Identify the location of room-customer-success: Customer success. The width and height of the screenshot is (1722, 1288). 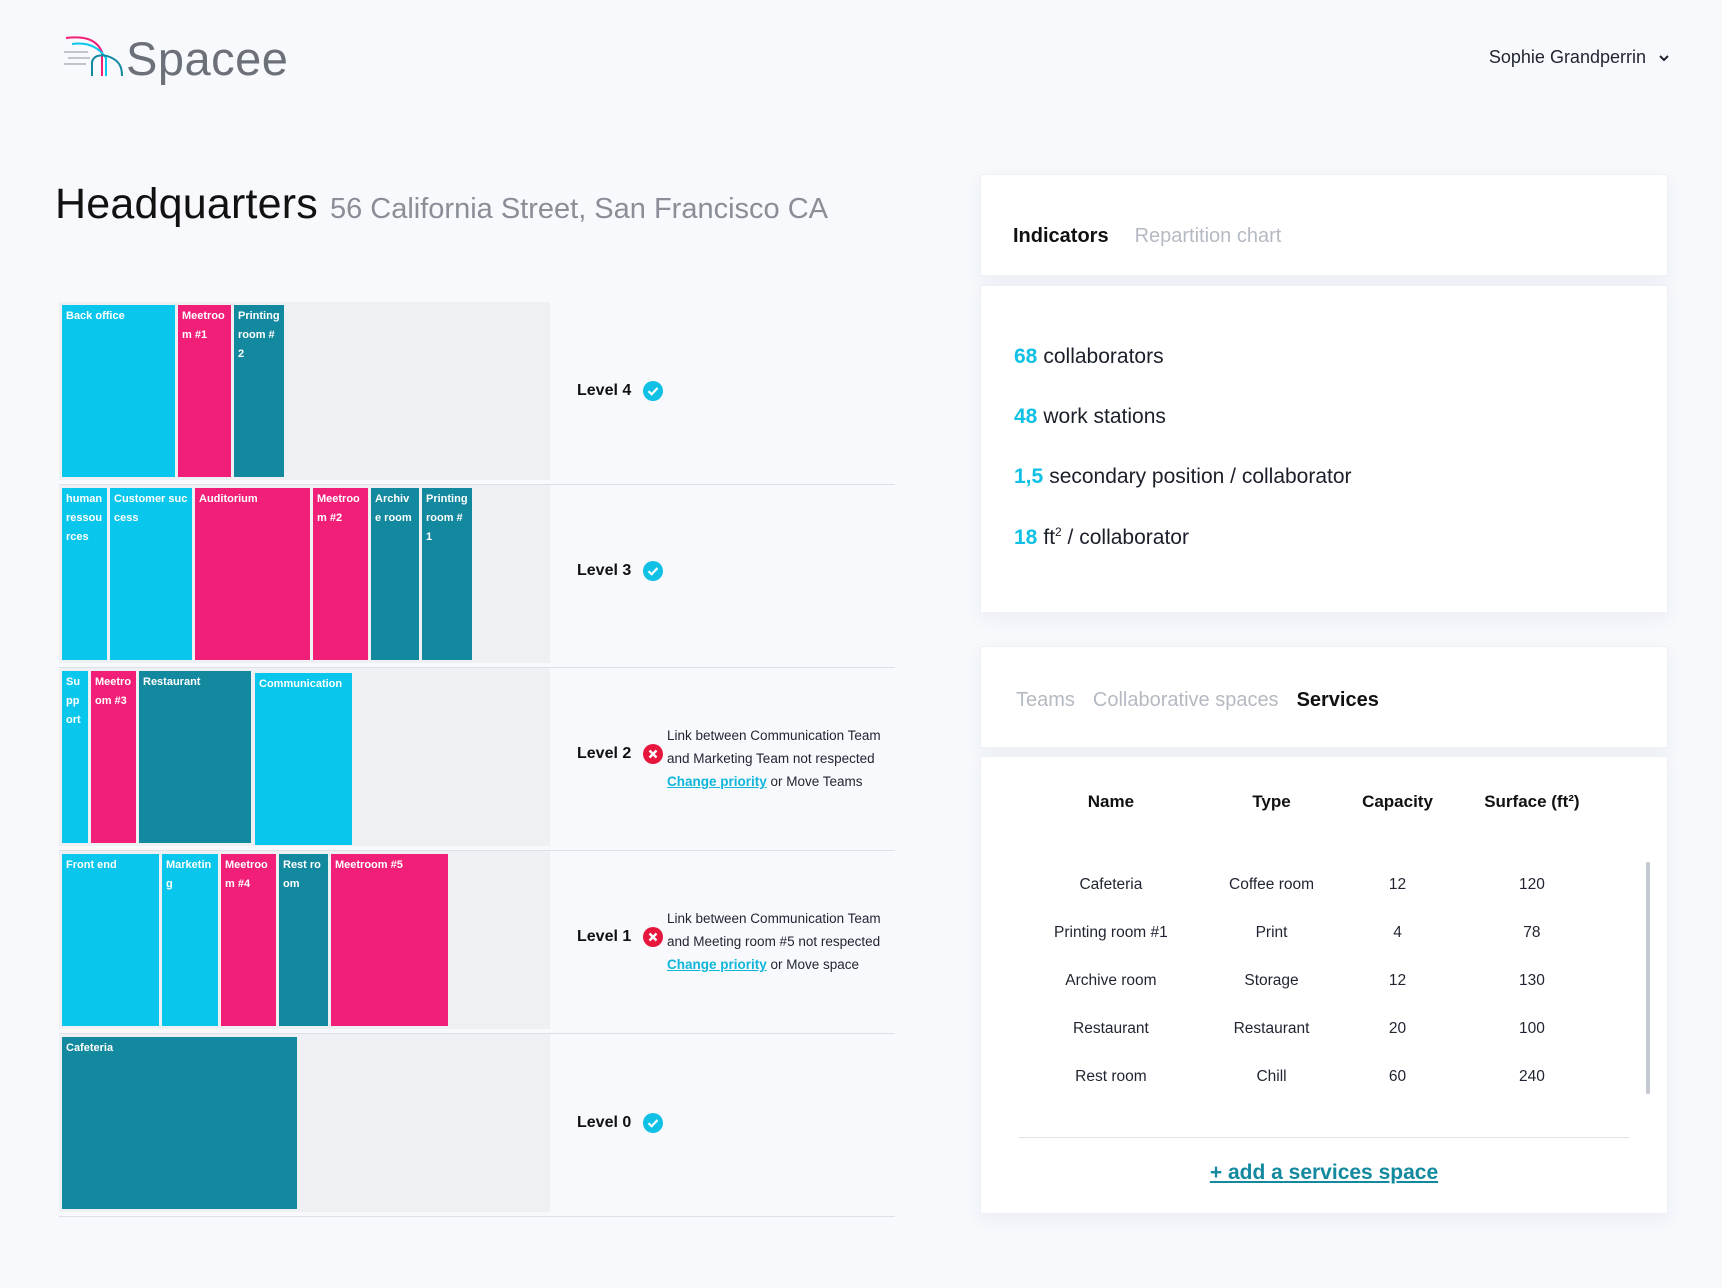
(151, 574).